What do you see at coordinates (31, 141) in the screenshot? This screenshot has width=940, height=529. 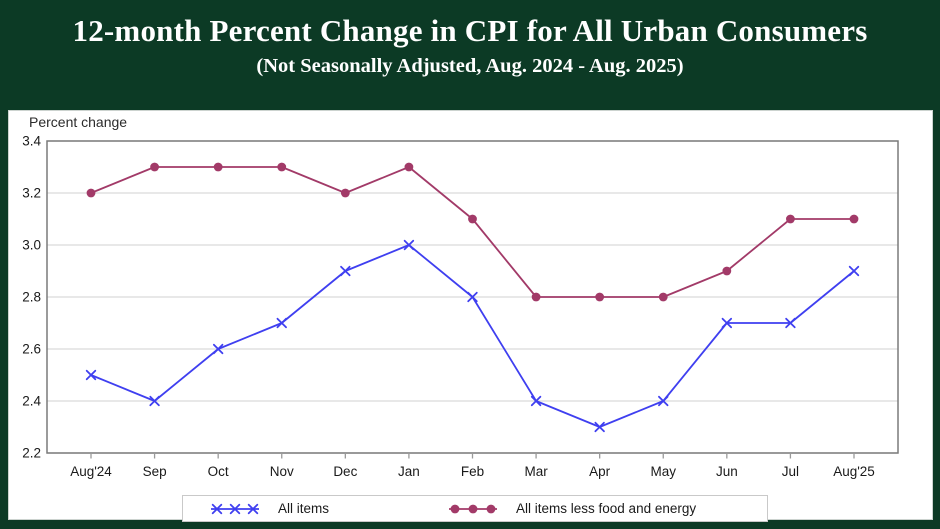 I see `y-tick-label: 3.4` at bounding box center [31, 141].